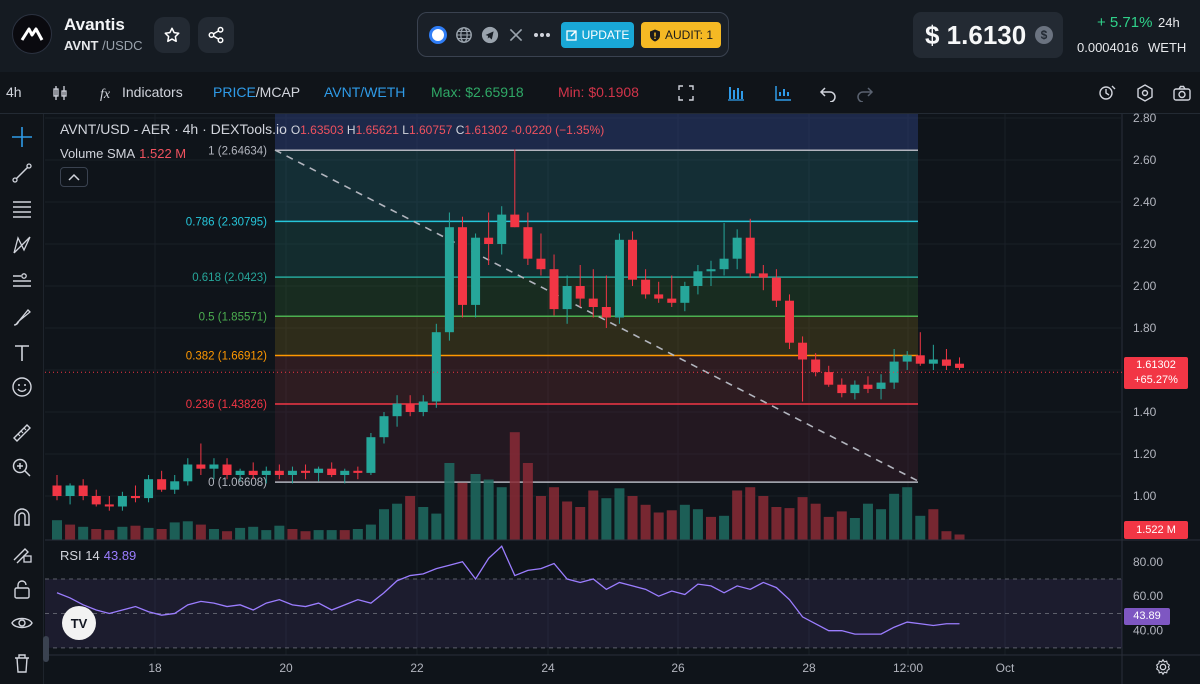 The image size is (1200, 684). What do you see at coordinates (688, 35) in the screenshot?
I see `audit-label: AUDIT: 1` at bounding box center [688, 35].